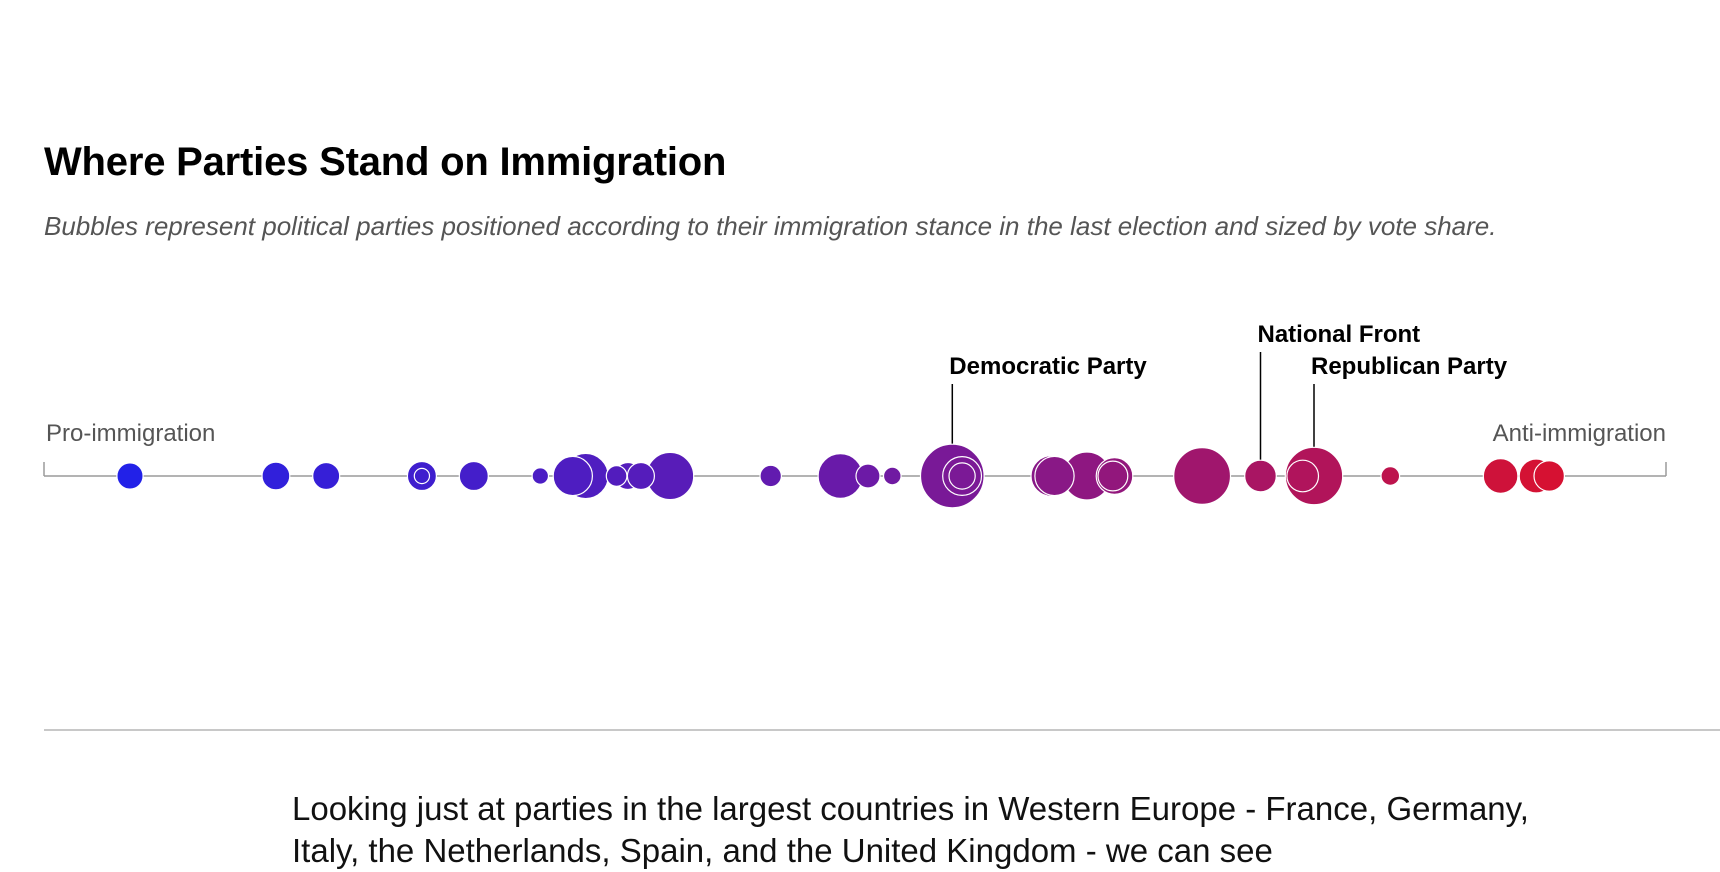 The width and height of the screenshot is (1720, 872). I want to click on annotation-label: Democratic Party, so click(1048, 366).